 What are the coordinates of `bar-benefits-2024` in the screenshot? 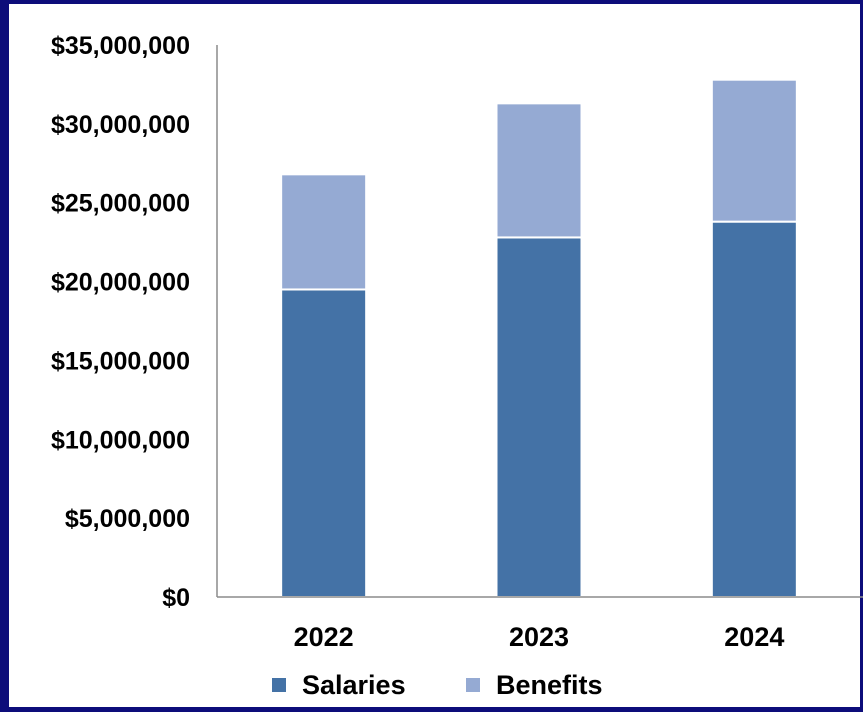 It's located at (754, 150).